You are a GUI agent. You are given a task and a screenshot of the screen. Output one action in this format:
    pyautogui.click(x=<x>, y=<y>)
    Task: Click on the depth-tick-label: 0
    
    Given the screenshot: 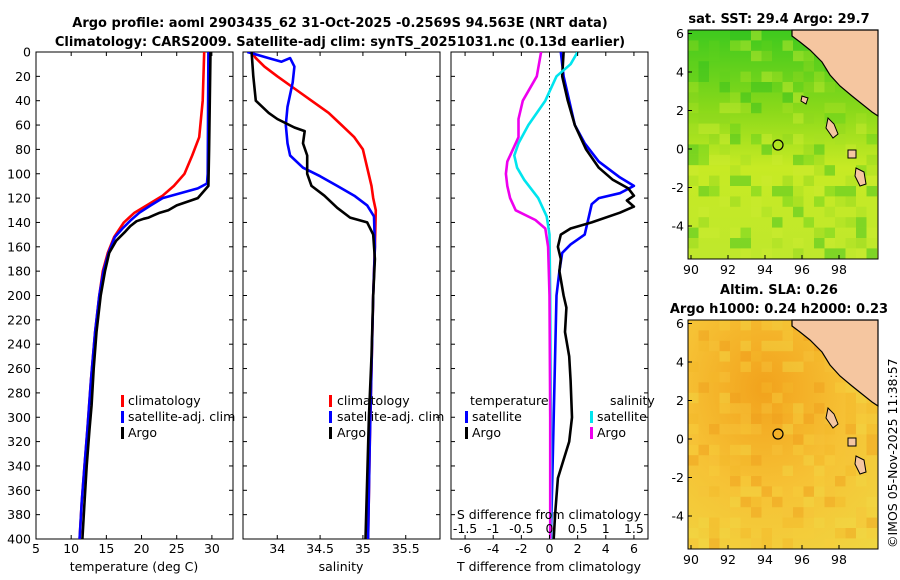 What is the action you would take?
    pyautogui.click(x=27, y=52)
    